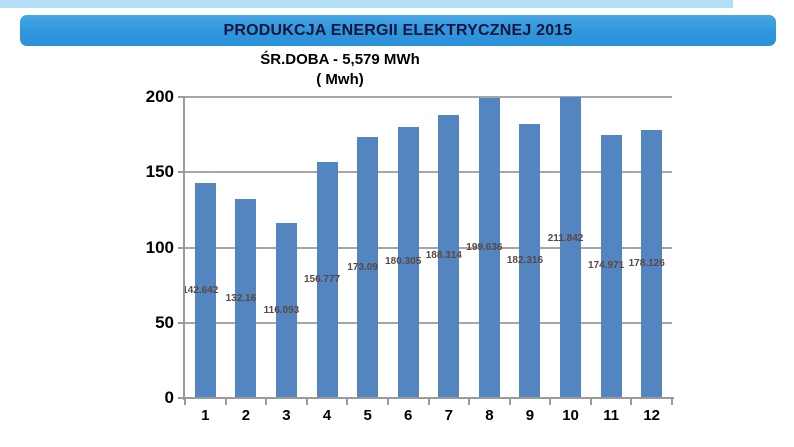 This screenshot has height=447, width=794. I want to click on bar-value-label: 132.16, so click(241, 298).